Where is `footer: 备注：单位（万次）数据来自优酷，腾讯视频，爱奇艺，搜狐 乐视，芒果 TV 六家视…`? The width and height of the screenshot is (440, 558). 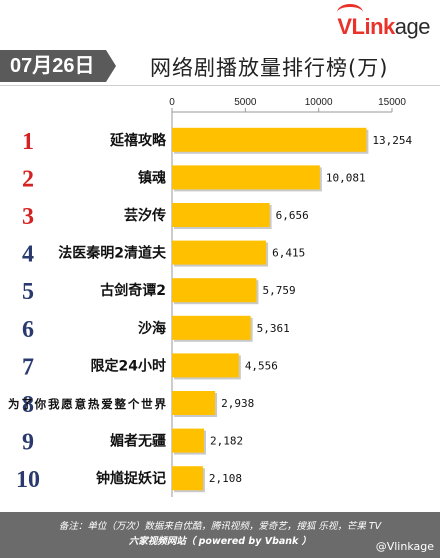
footer: 备注：单位（万次）数据来自优酷，腾讯视频，爱奇艺，搜狐 乐视，芒果 TV 六家视… is located at coordinates (220, 535).